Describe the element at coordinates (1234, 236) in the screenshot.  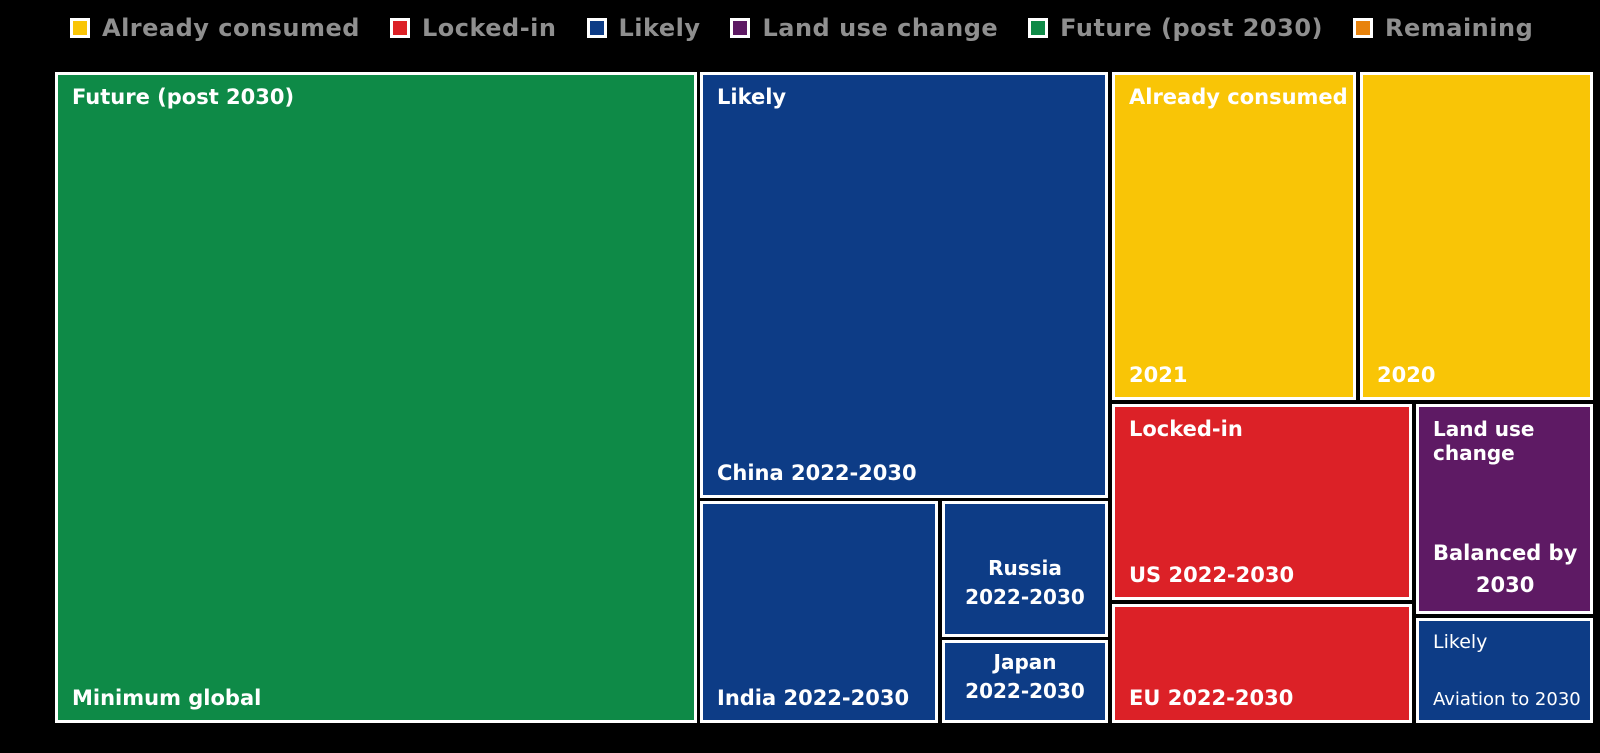
I see `tile-already-consumed-2021: Already consumed 2021` at that location.